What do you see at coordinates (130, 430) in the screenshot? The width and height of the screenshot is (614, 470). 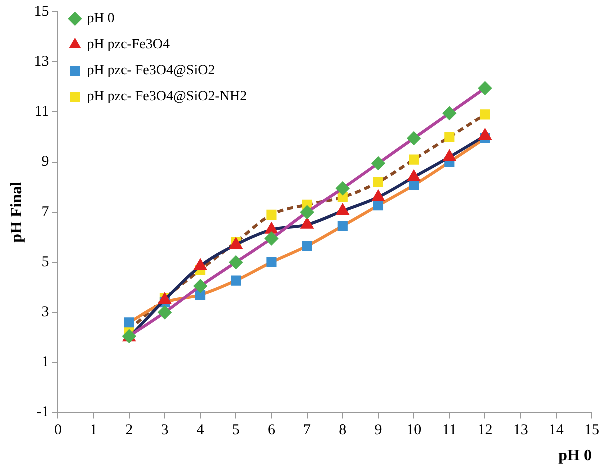 I see `x-tick-label: 2` at bounding box center [130, 430].